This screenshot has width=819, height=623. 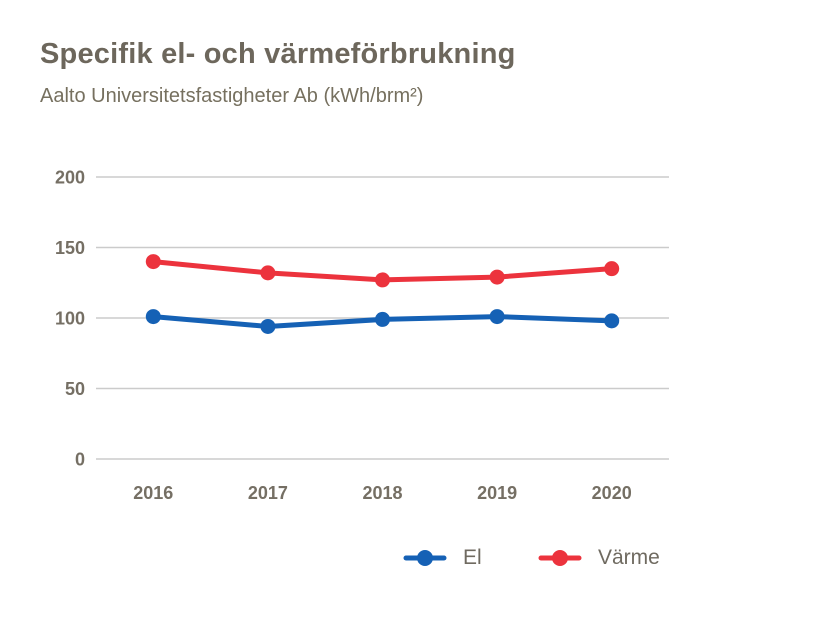 I want to click on data-point-El-2020, so click(x=612, y=321).